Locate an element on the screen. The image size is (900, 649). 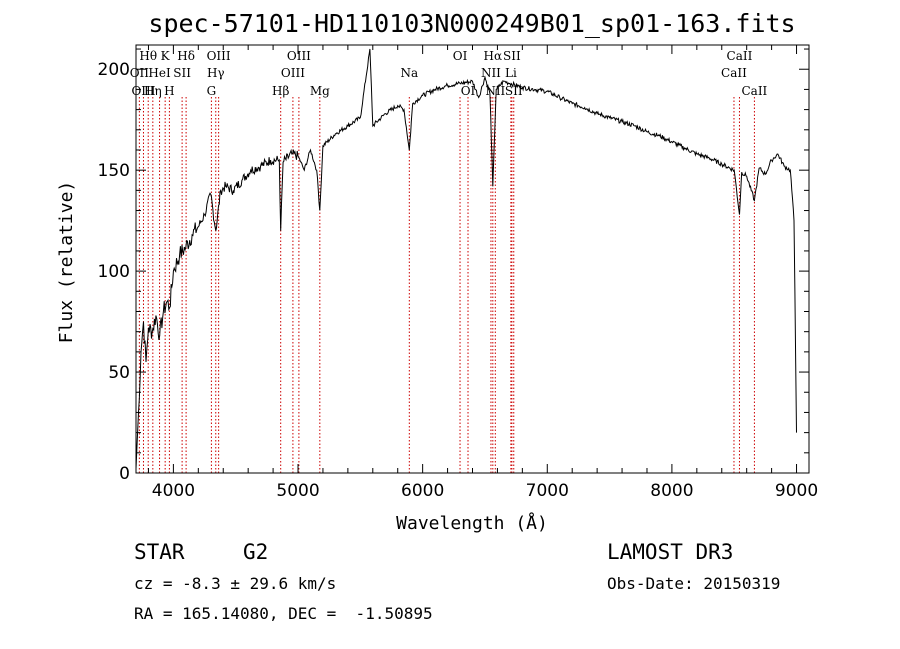
line-label: Hθ is located at coordinates (148, 56).